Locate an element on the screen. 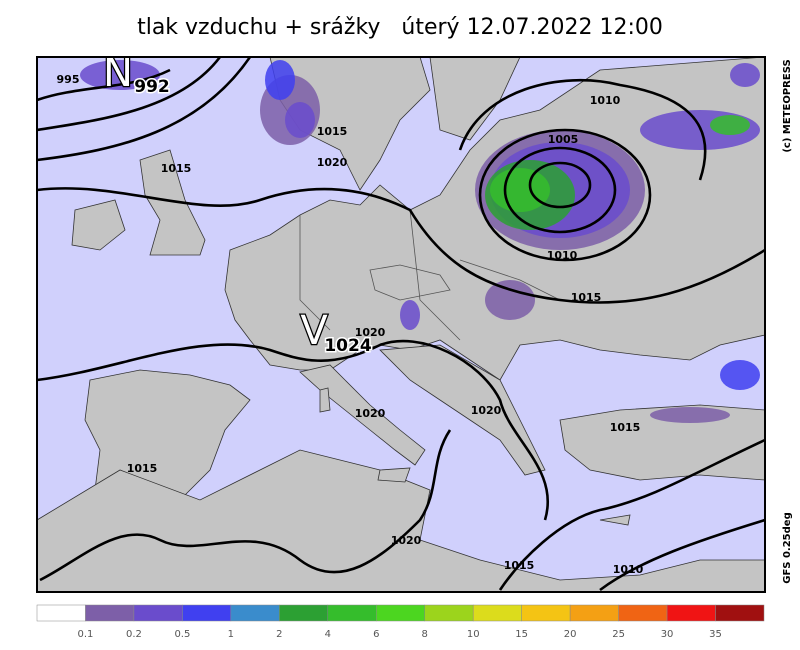  colorbar-tick-label: 0.2 is located at coordinates (134, 634).